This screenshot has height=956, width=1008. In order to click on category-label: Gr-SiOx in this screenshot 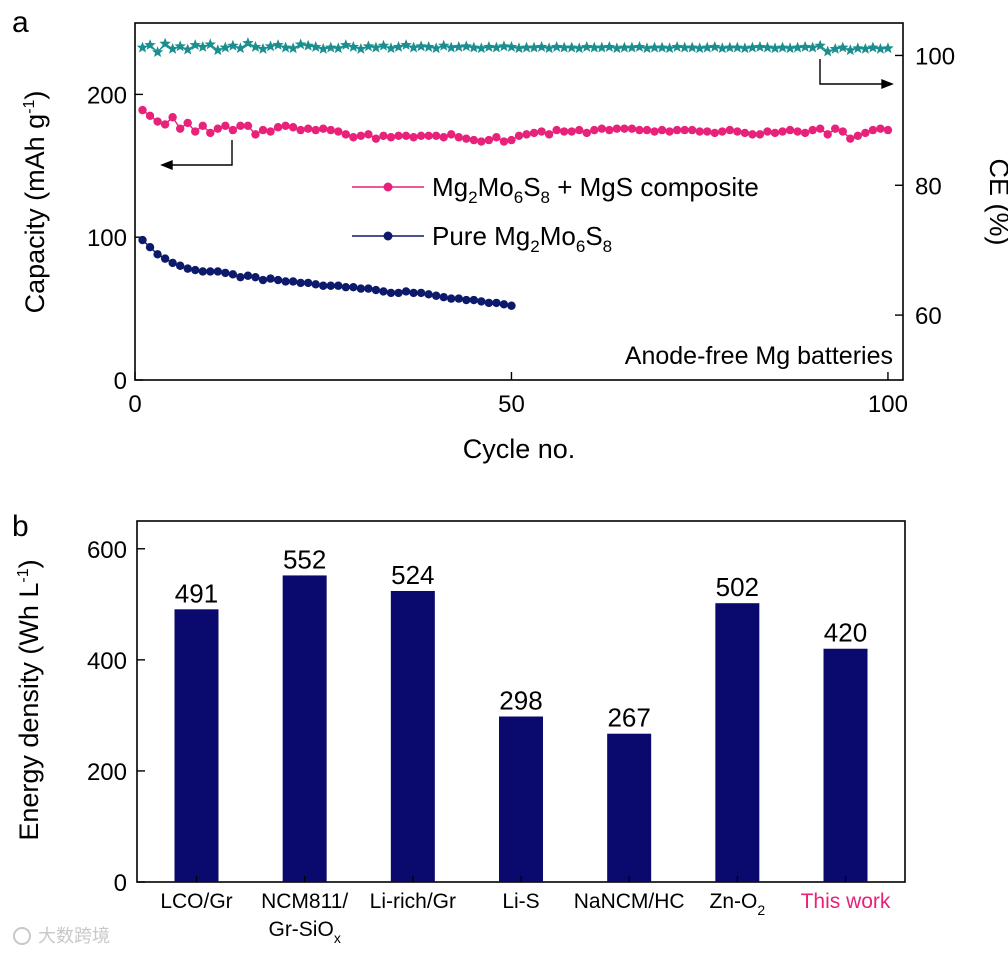, I will do `click(304, 932)`.